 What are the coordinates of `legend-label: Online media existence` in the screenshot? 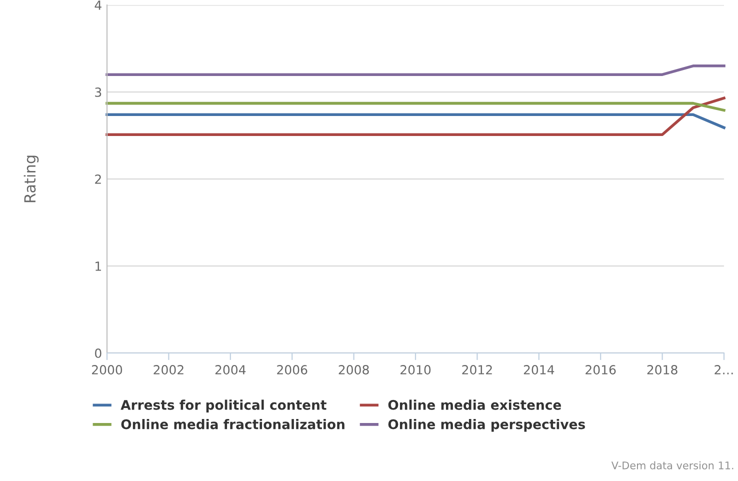 It's located at (475, 405).